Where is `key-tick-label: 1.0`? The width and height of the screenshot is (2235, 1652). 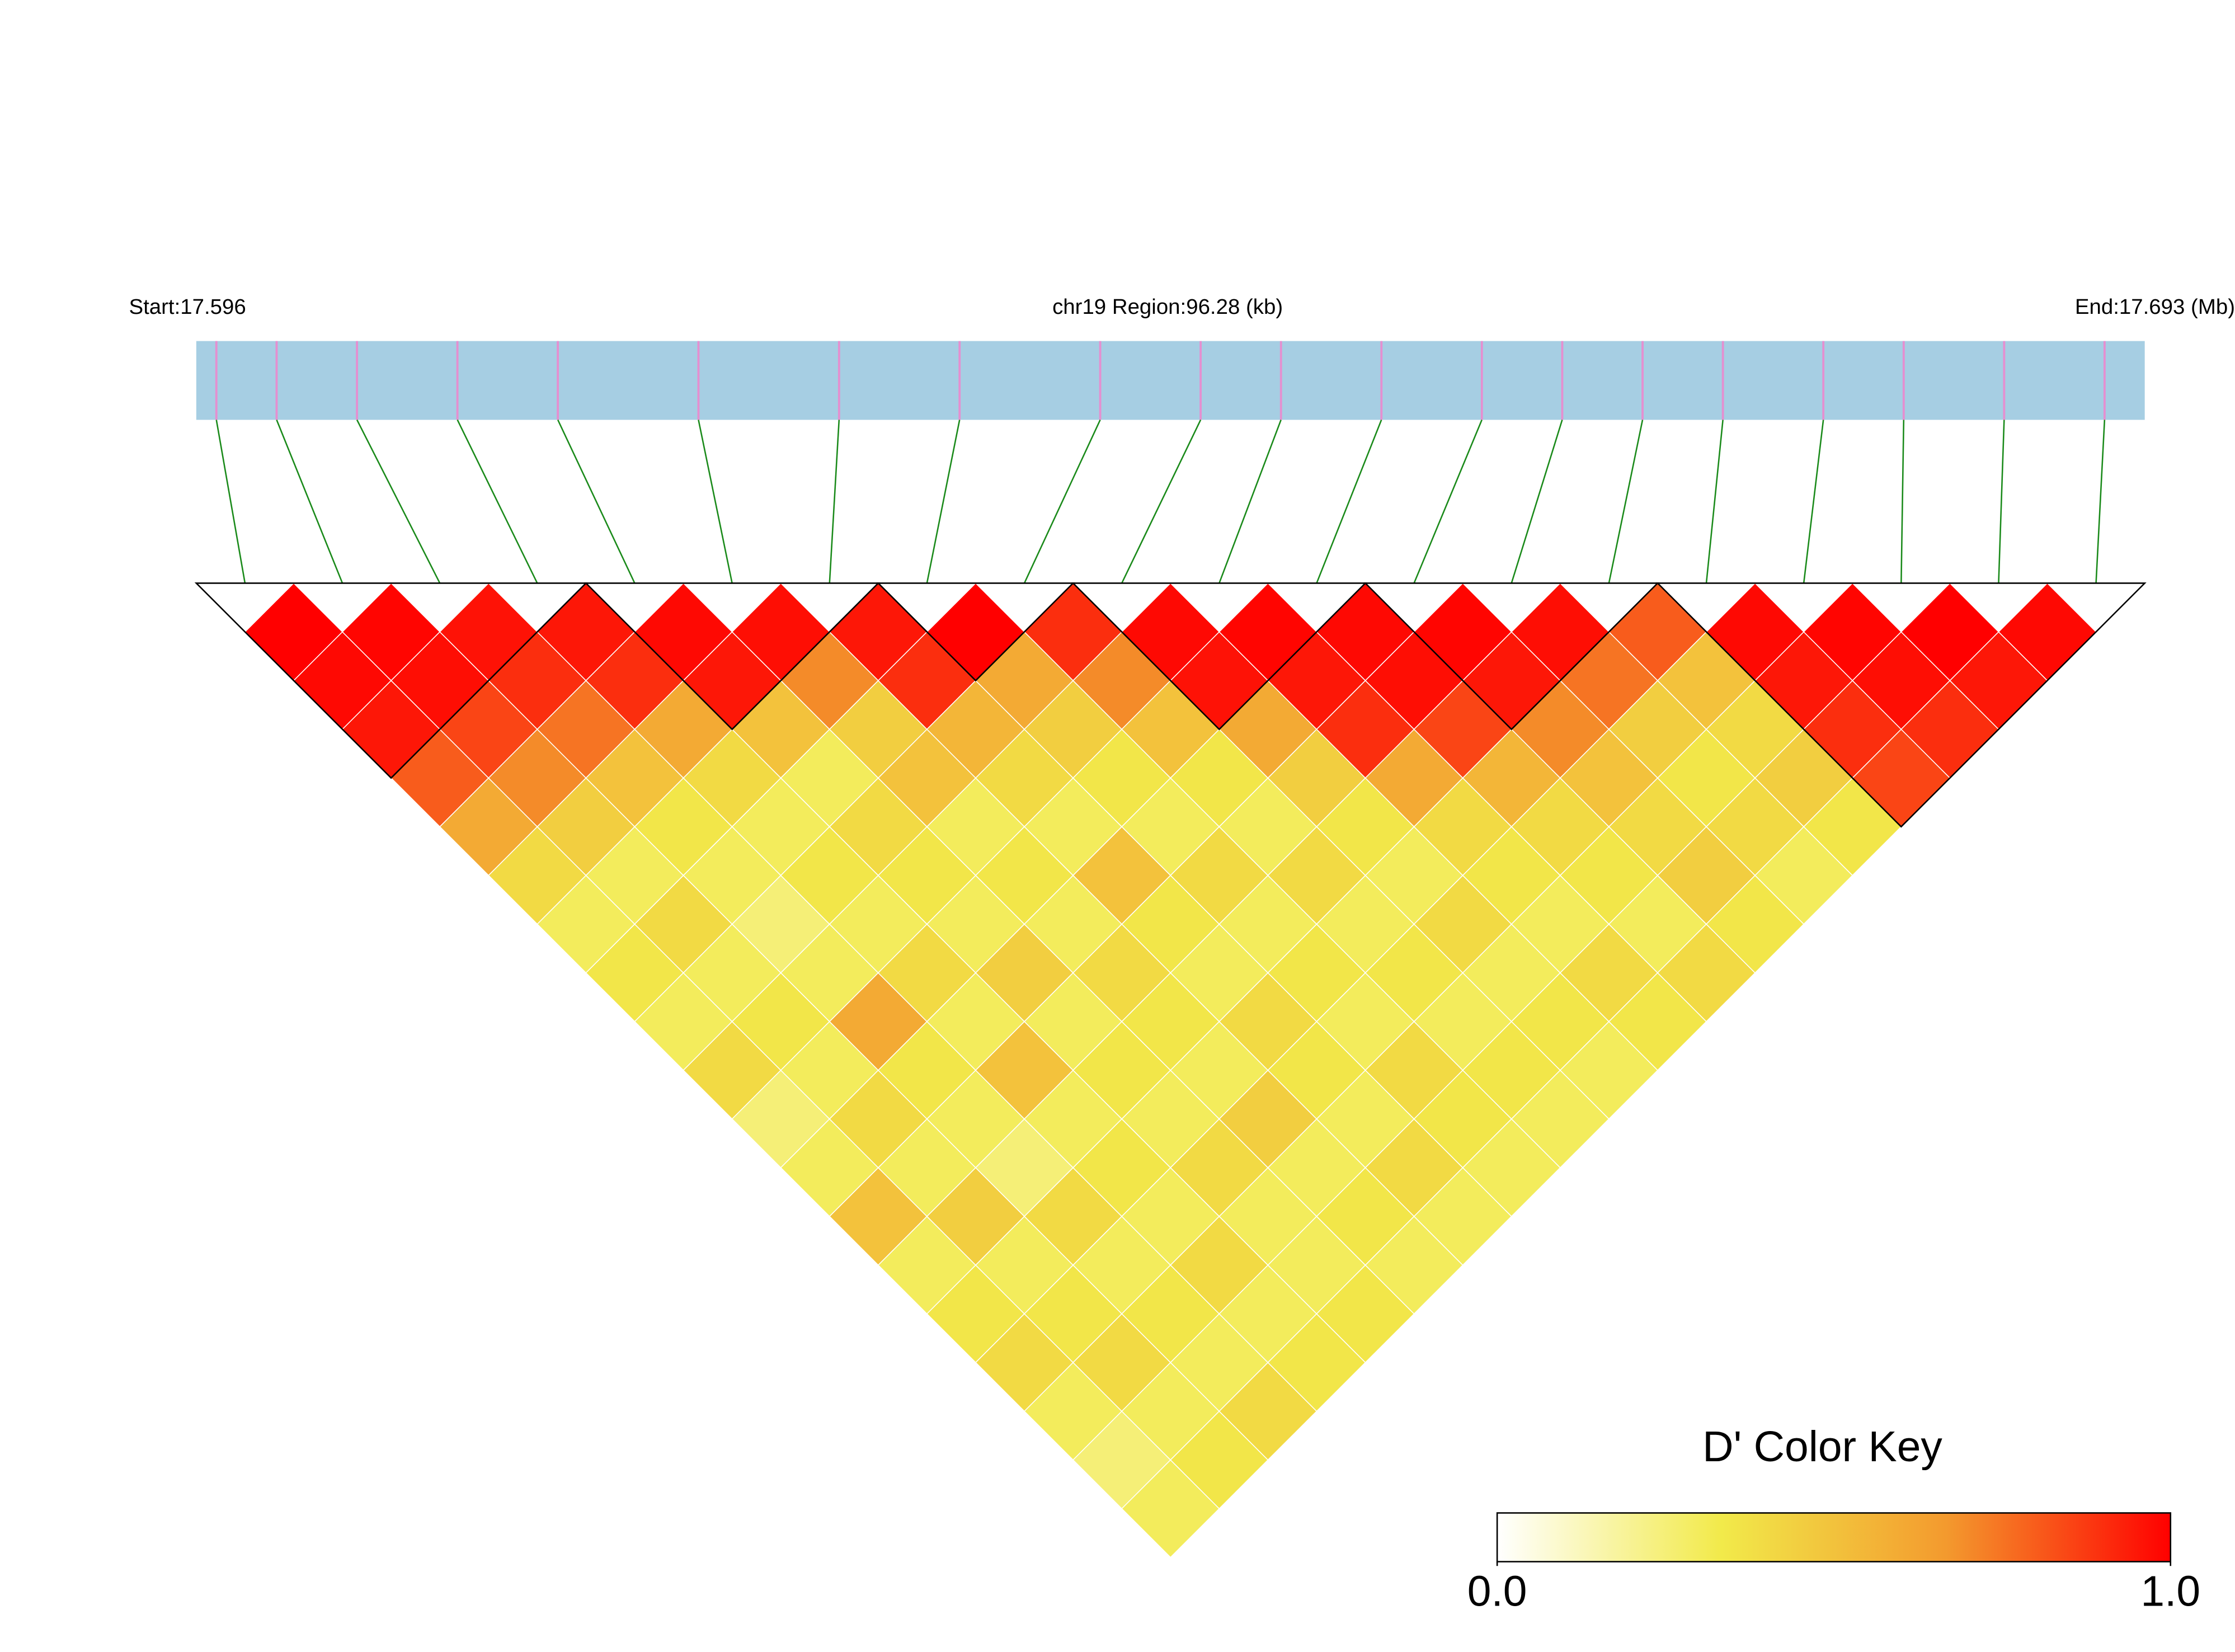 key-tick-label: 1.0 is located at coordinates (2170, 1592).